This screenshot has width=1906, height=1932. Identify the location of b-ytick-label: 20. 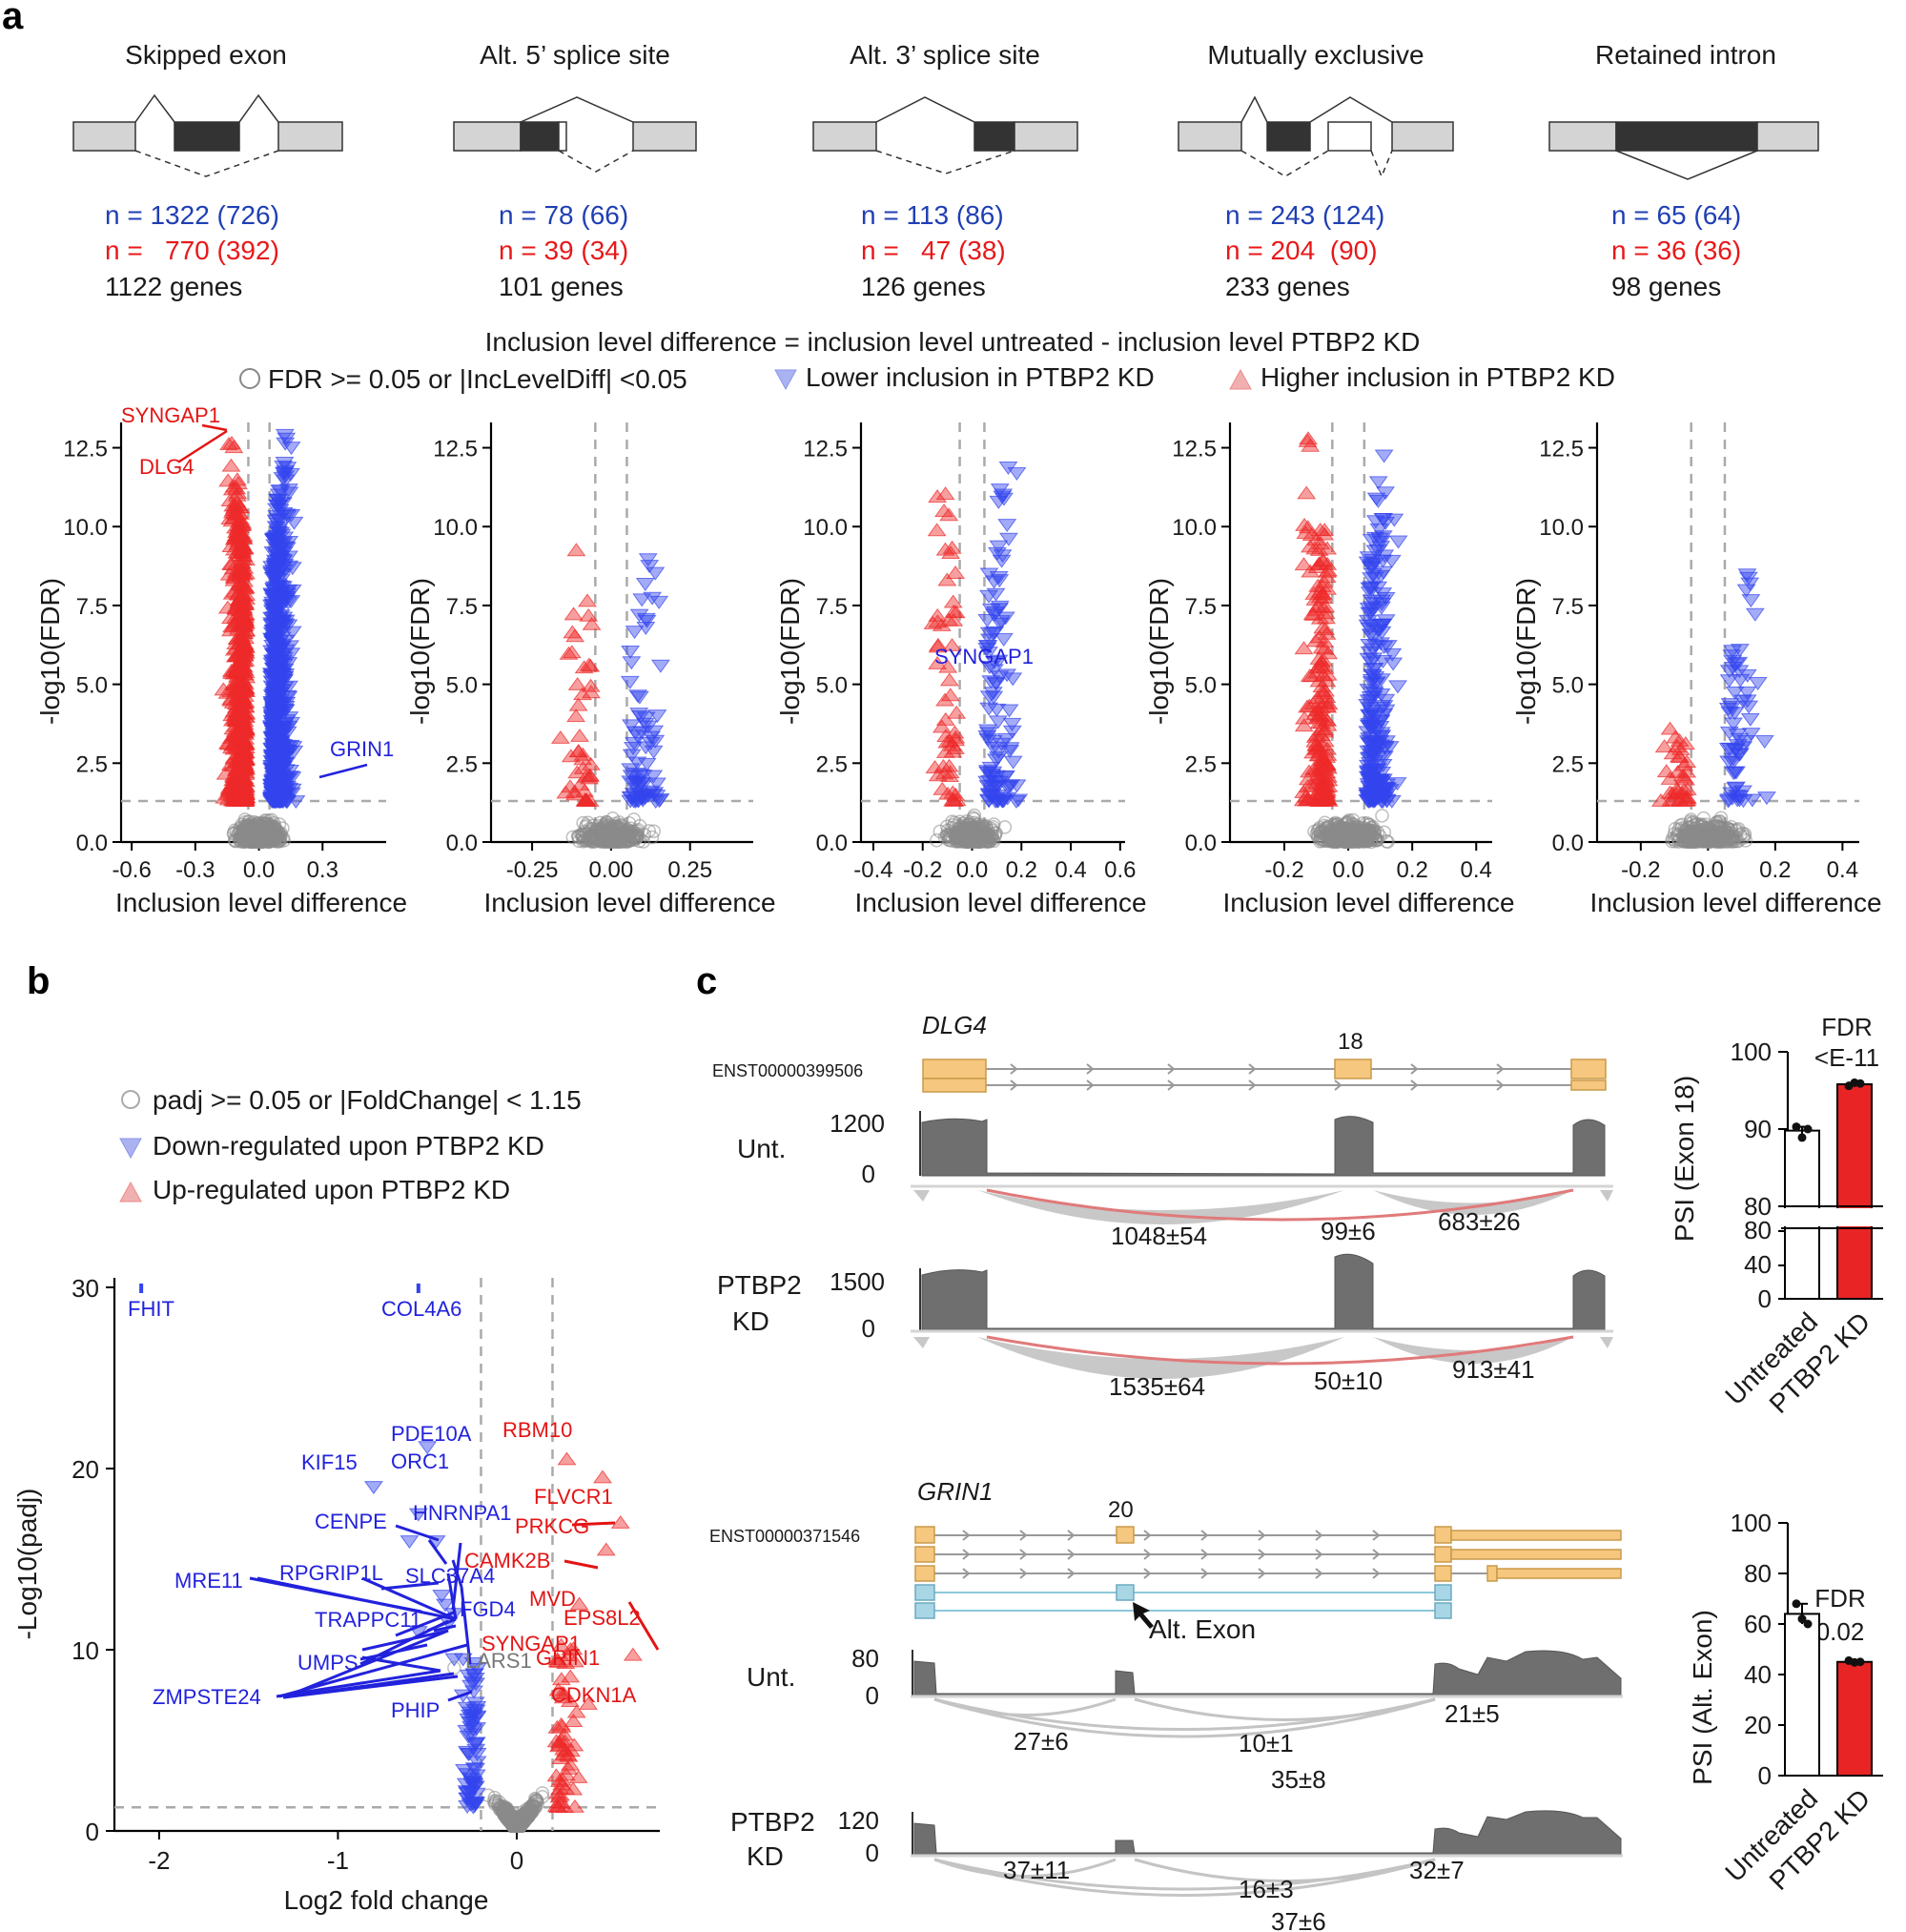
(85, 1469).